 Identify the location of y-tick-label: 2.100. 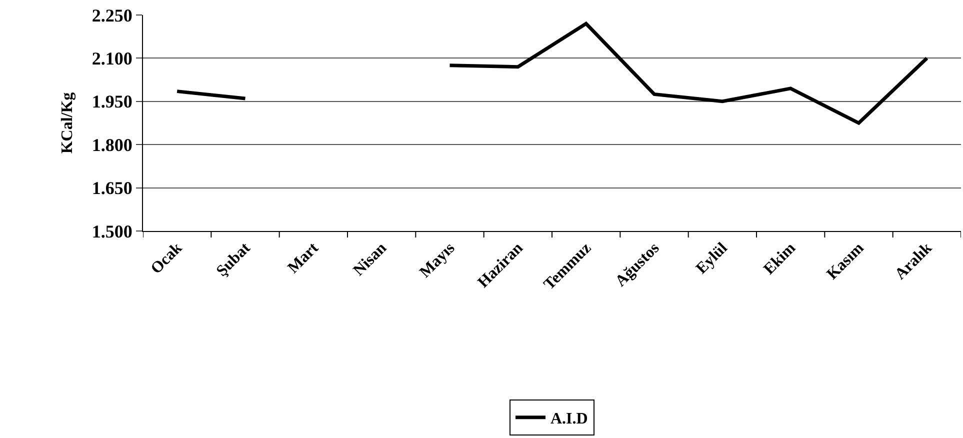
(112, 58).